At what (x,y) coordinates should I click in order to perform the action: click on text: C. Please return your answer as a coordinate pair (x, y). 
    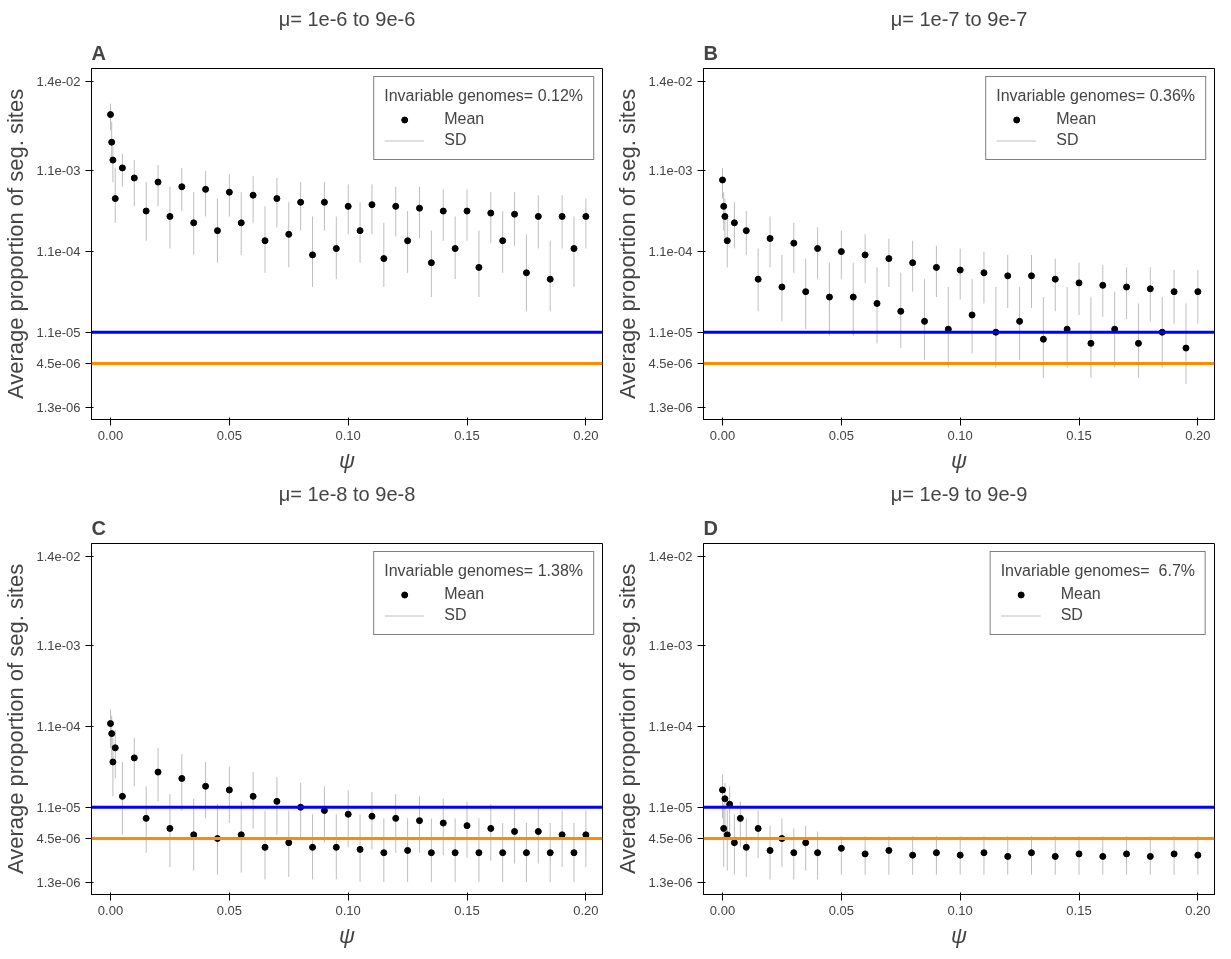
    Looking at the image, I should click on (98, 527).